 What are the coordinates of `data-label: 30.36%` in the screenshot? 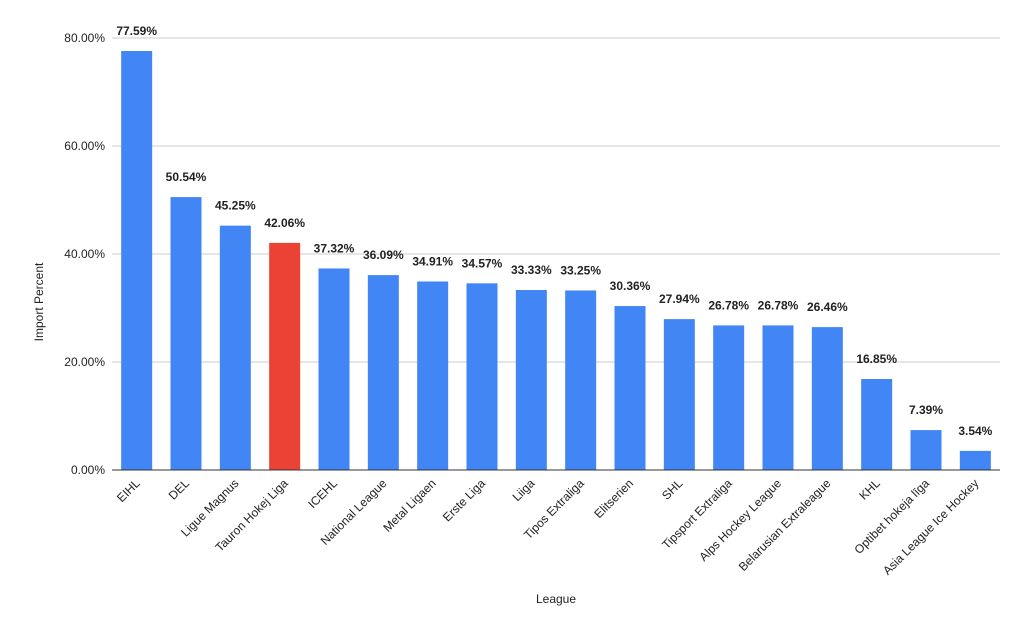 It's located at (630, 286).